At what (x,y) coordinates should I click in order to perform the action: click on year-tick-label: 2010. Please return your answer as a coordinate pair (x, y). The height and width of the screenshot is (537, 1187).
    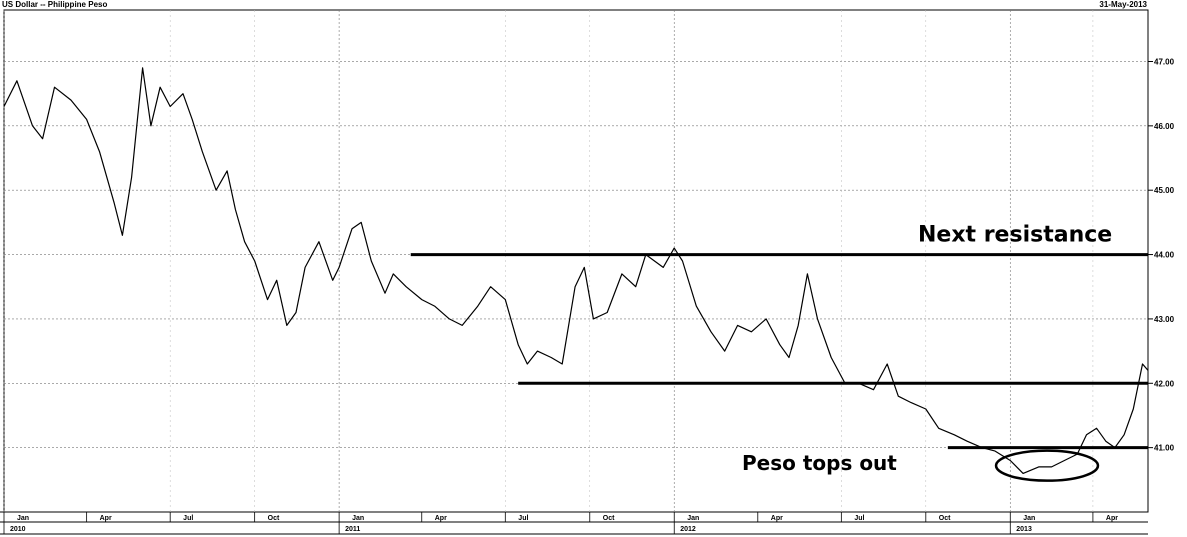
    Looking at the image, I should click on (18, 529).